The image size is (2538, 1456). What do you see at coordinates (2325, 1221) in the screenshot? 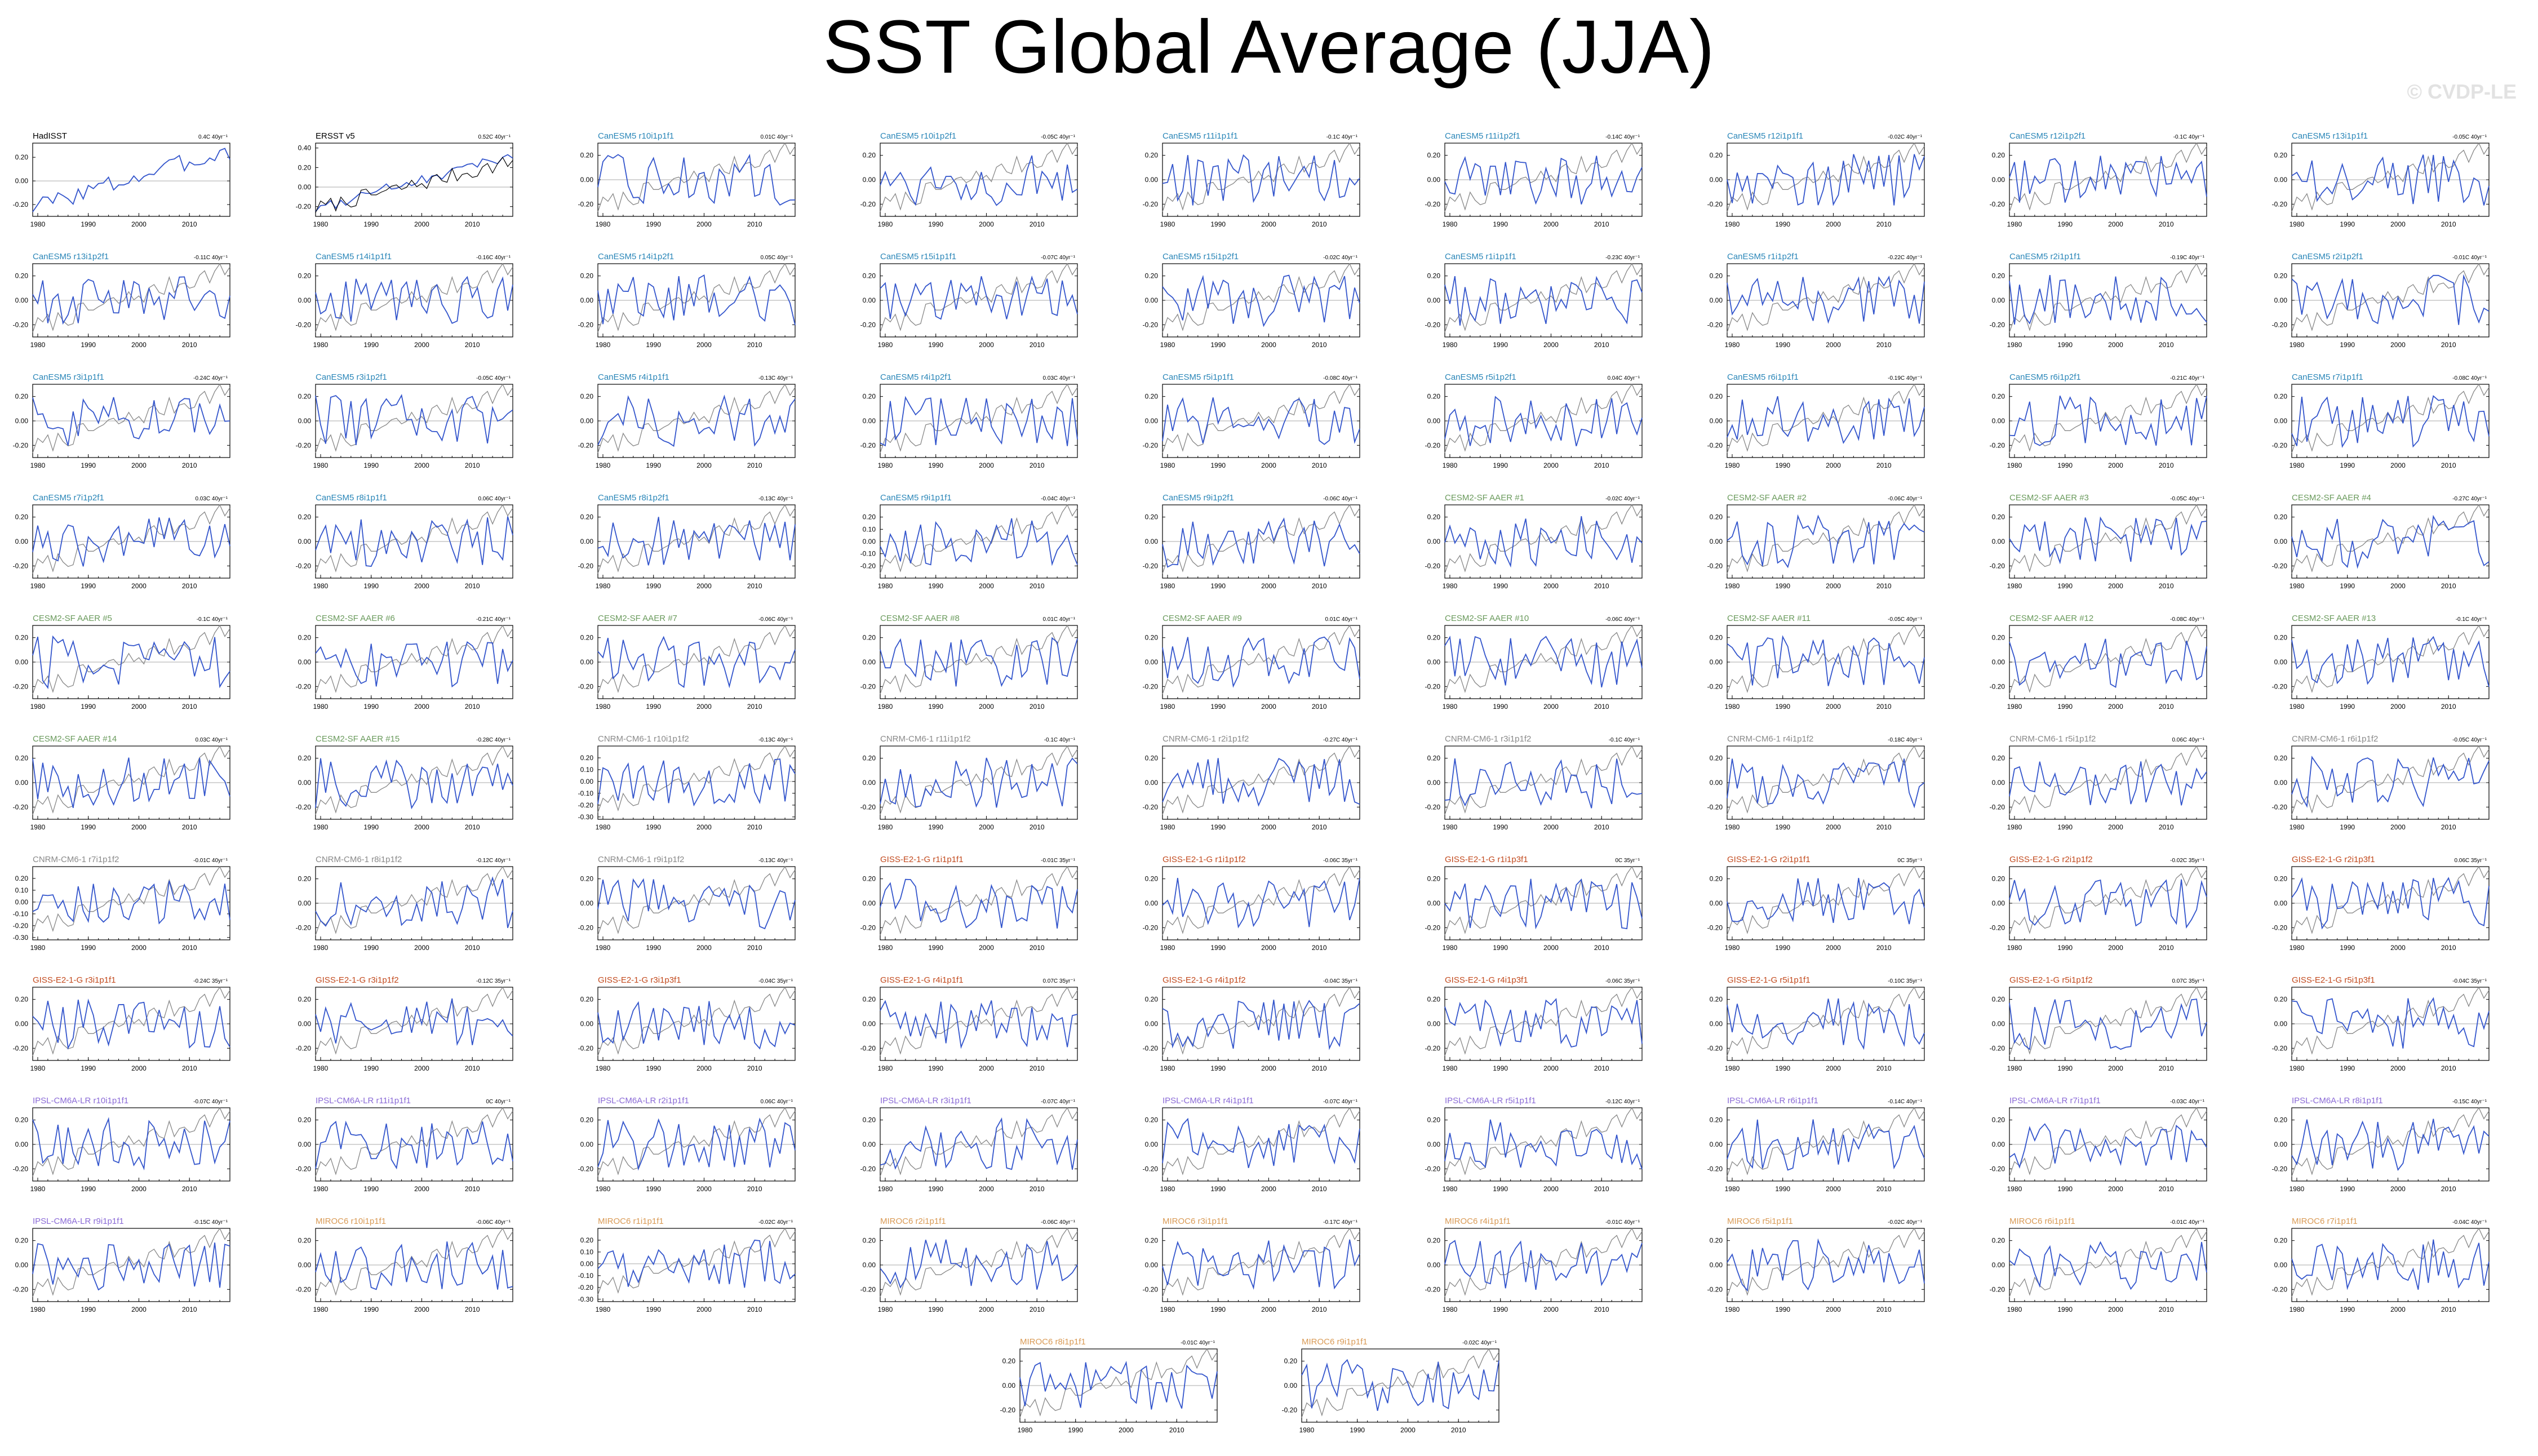
I see `panel-title: MIROC6 r7i1p1f1` at bounding box center [2325, 1221].